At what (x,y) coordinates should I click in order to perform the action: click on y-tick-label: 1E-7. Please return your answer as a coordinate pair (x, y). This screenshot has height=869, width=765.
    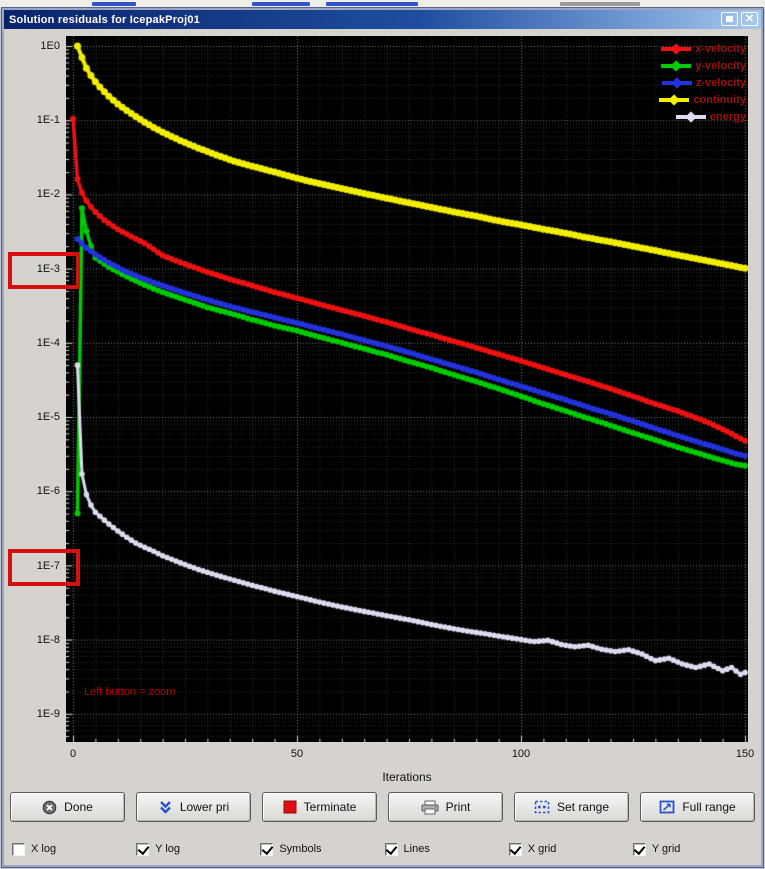
    Looking at the image, I should click on (48, 566).